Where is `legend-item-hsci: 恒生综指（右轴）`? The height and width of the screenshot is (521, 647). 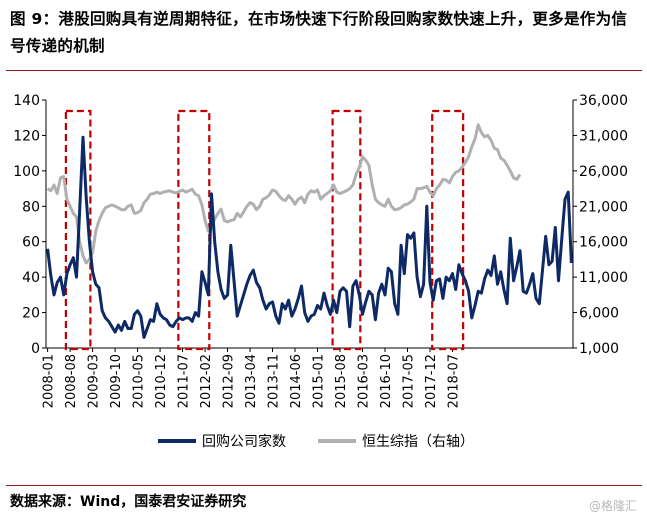
legend-item-hsci: 恒生综指（右轴） is located at coordinates (396, 441).